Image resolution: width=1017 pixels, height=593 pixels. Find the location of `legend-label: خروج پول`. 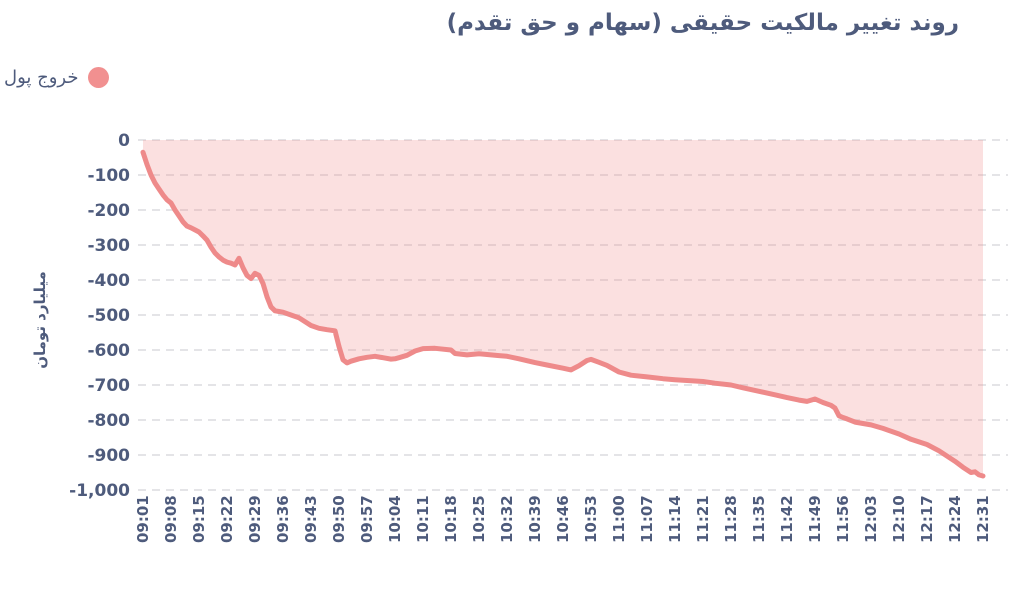

legend-label: خروج پول is located at coordinates (41, 77).